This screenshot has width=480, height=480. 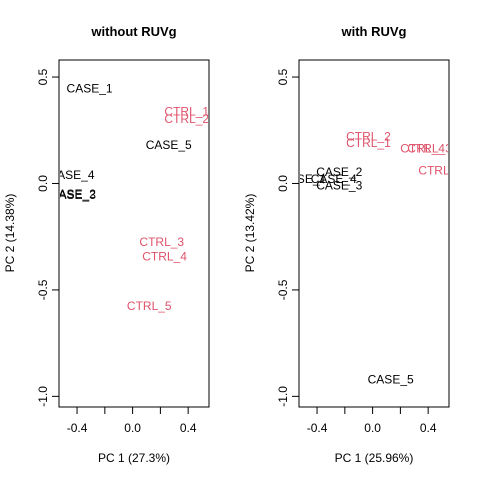 What do you see at coordinates (372, 428) in the screenshot?
I see `right-x-tick-label: 0.0` at bounding box center [372, 428].